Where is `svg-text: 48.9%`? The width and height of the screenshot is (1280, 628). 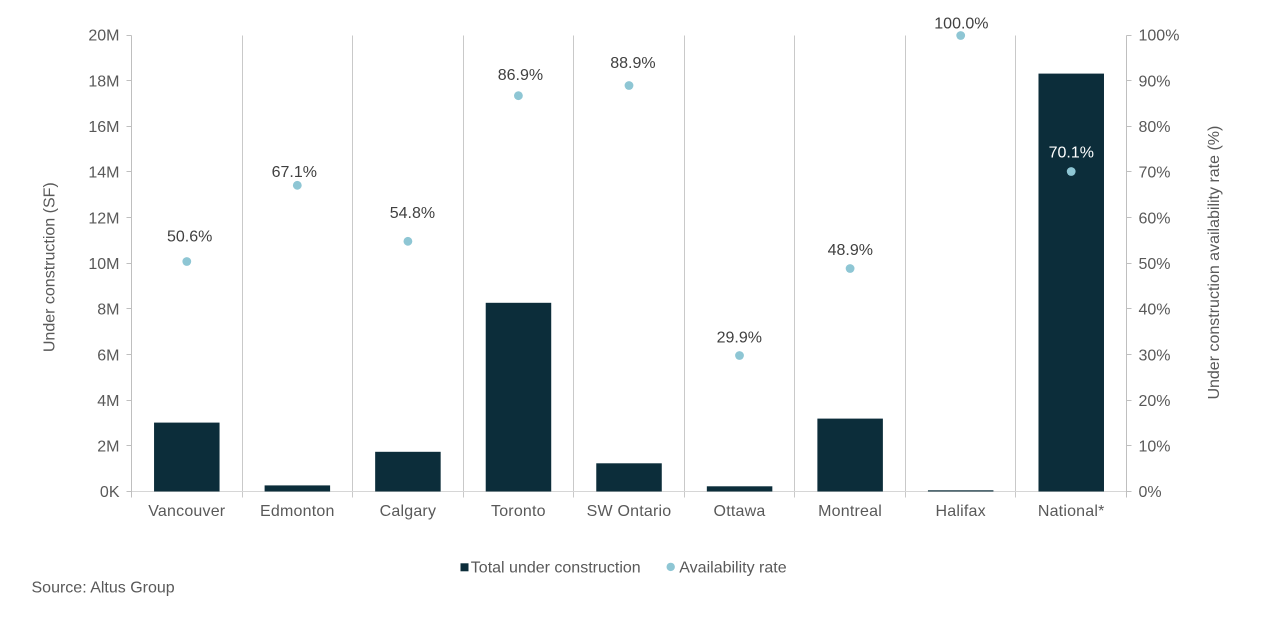
svg-text: 48.9% is located at coordinates (850, 250).